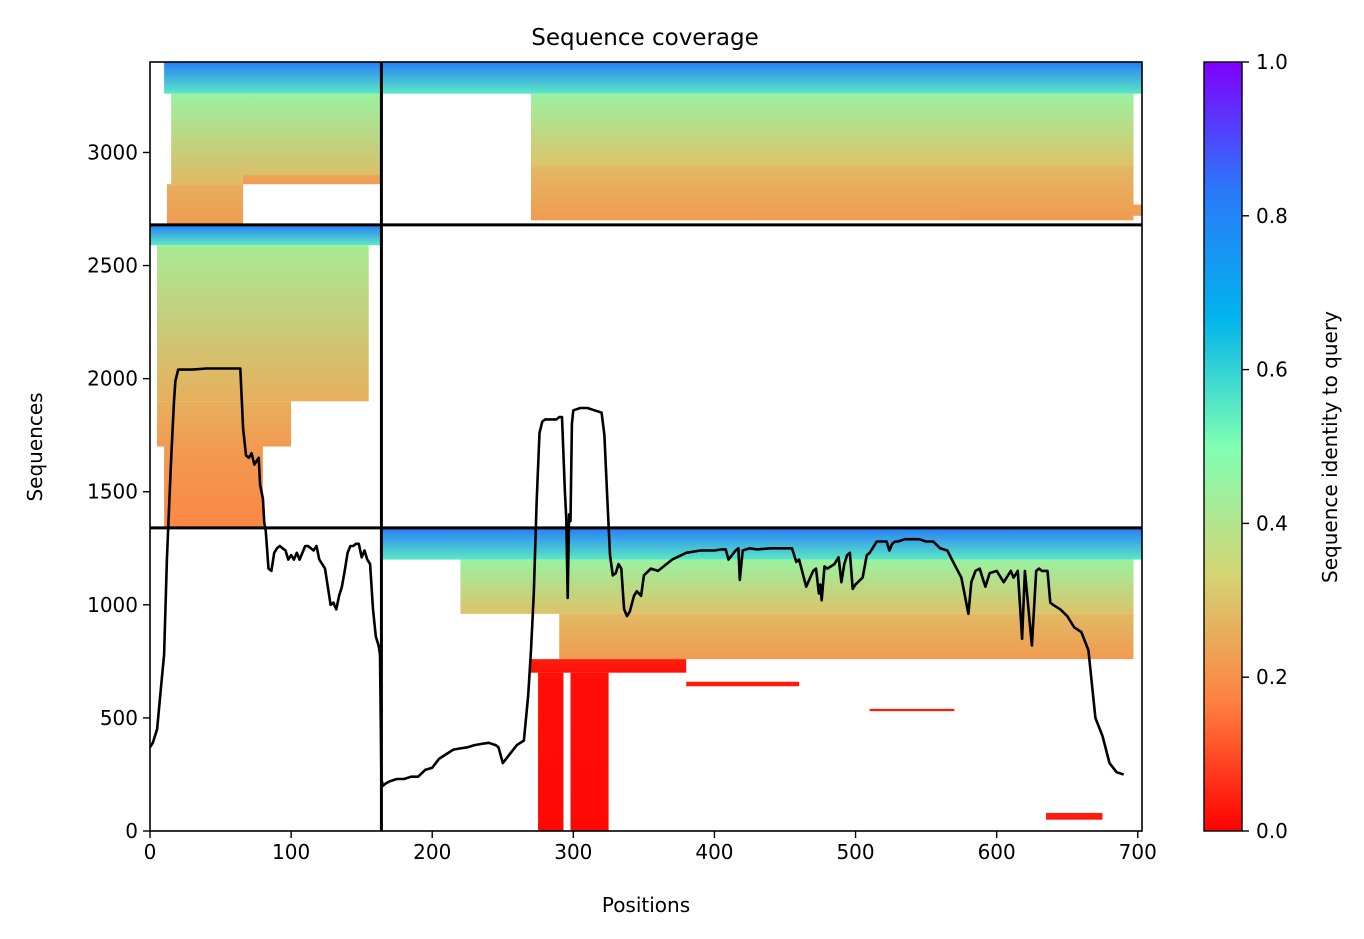 Image resolution: width=1364 pixels, height=939 pixels. What do you see at coordinates (1272, 62) in the screenshot?
I see `colorbar-tick-label: 1.0` at bounding box center [1272, 62].